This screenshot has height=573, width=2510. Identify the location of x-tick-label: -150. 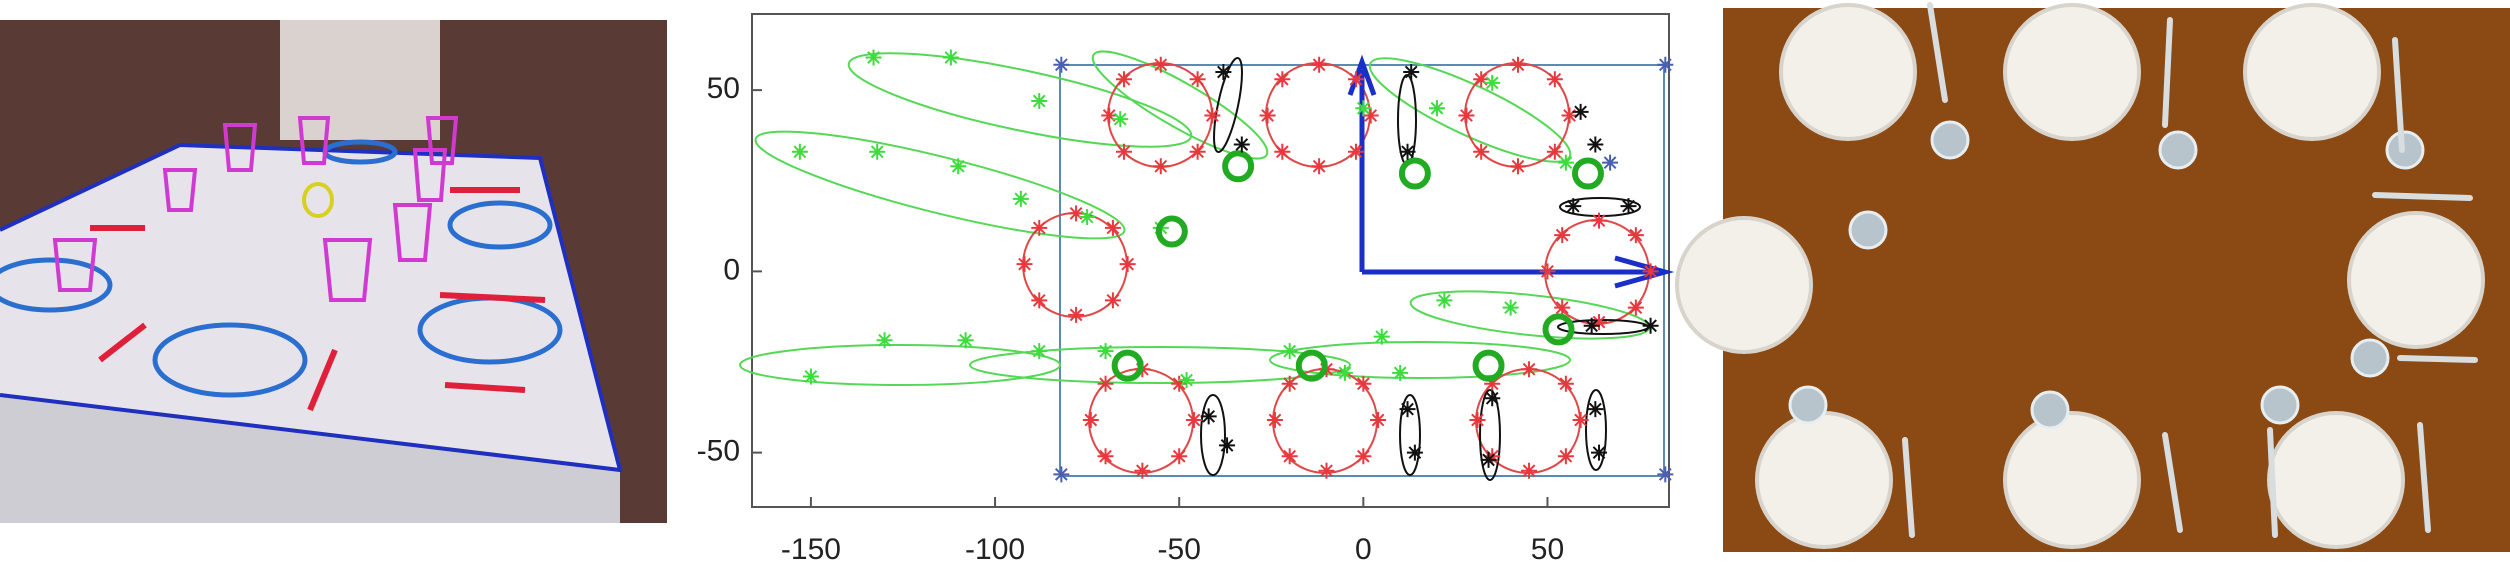
(811, 549).